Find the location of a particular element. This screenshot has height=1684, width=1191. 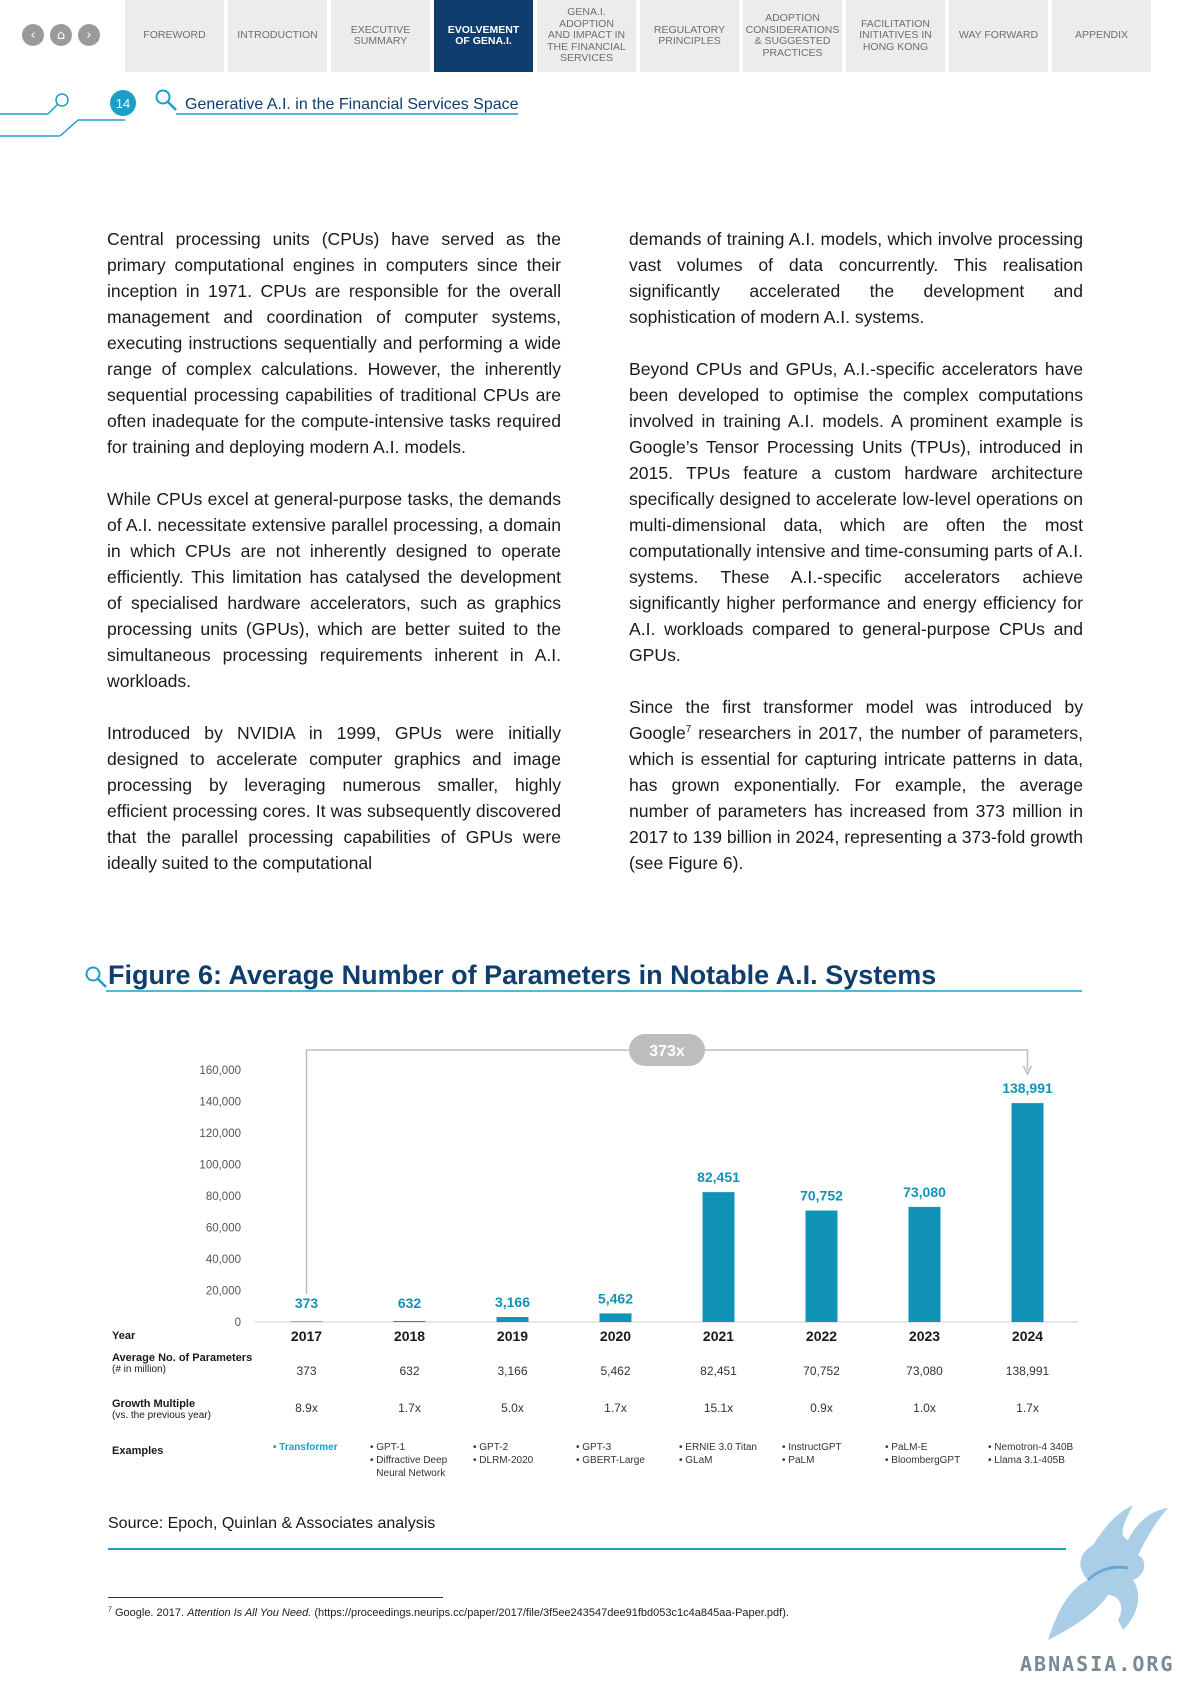

example-name: GBERT-Large is located at coordinates (613, 1460).